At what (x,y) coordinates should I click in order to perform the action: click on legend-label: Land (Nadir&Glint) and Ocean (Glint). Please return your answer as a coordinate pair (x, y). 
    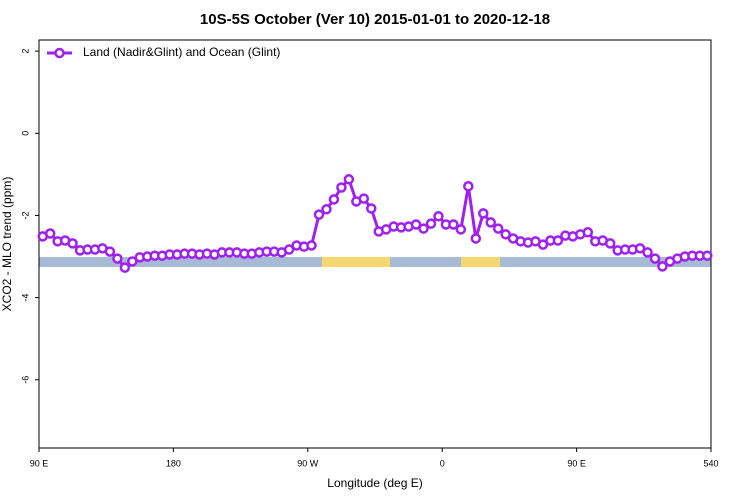
    Looking at the image, I should click on (181, 52).